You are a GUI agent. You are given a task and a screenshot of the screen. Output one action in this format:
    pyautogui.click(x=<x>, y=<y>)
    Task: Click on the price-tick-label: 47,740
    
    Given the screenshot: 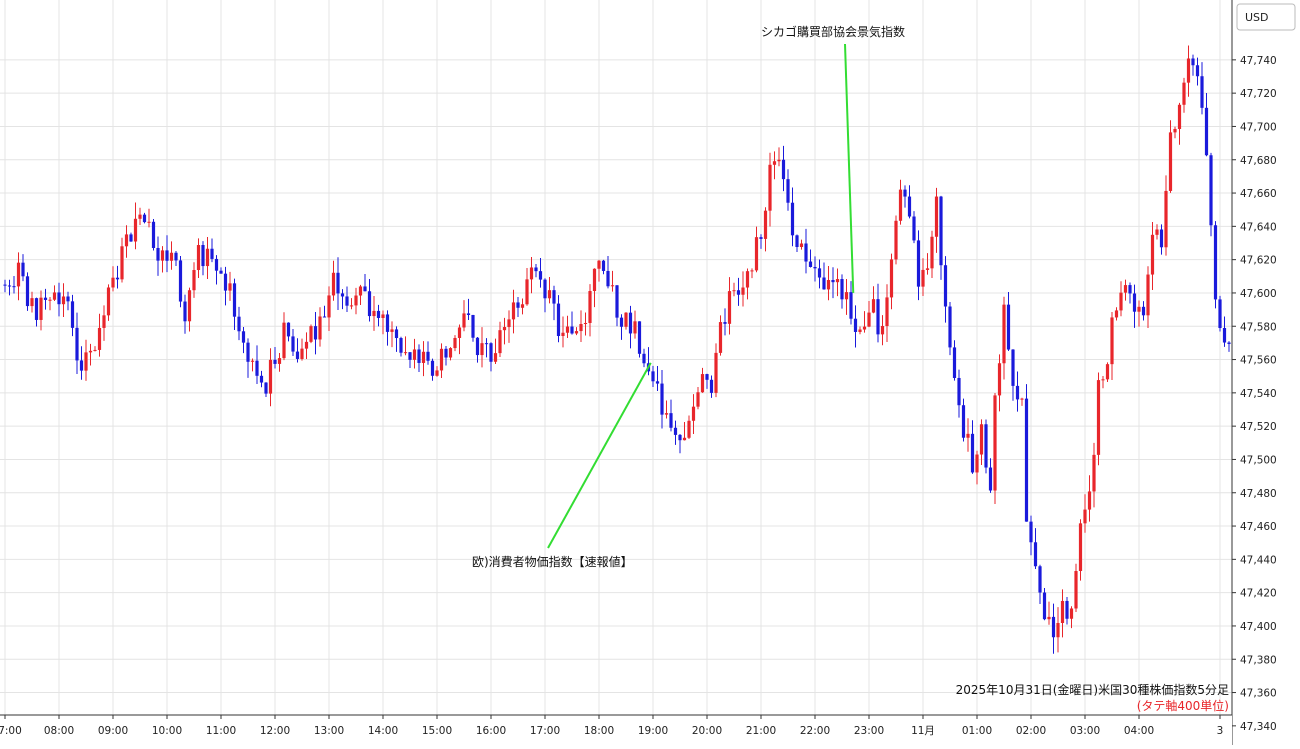 What is the action you would take?
    pyautogui.click(x=1258, y=61)
    